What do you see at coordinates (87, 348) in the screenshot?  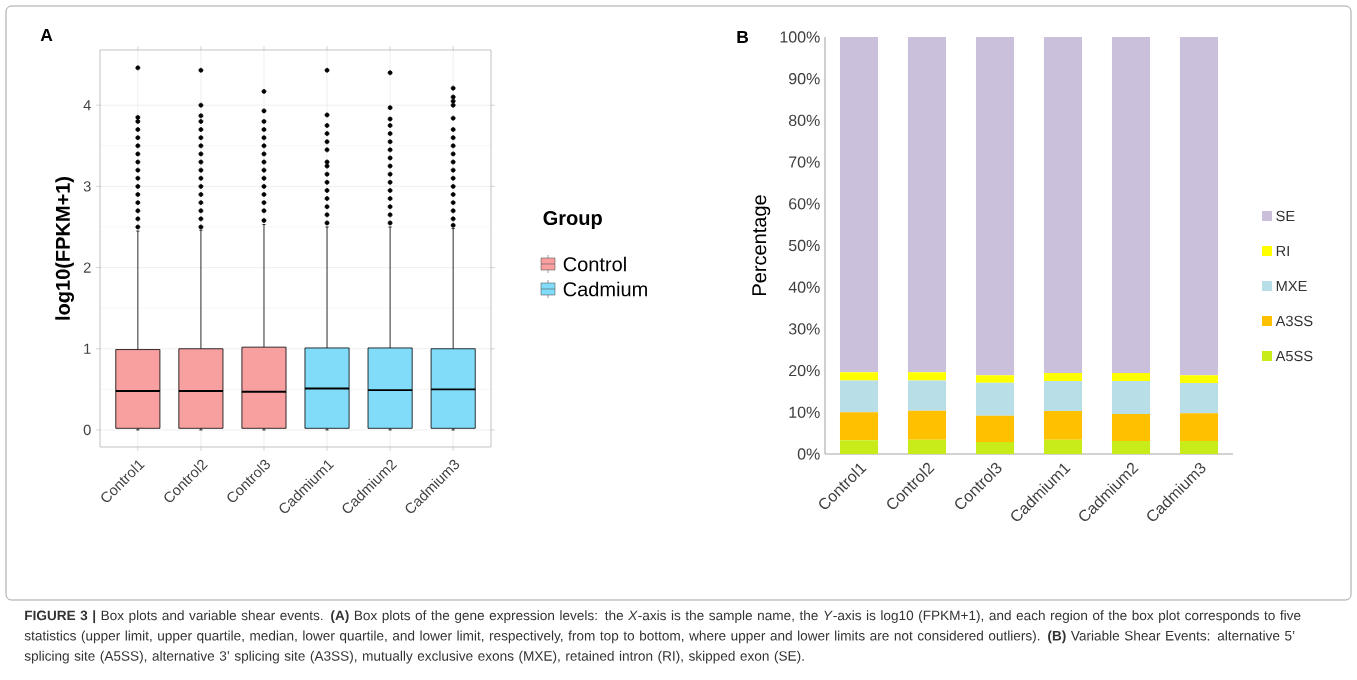 I see `y-tick-label: 1` at bounding box center [87, 348].